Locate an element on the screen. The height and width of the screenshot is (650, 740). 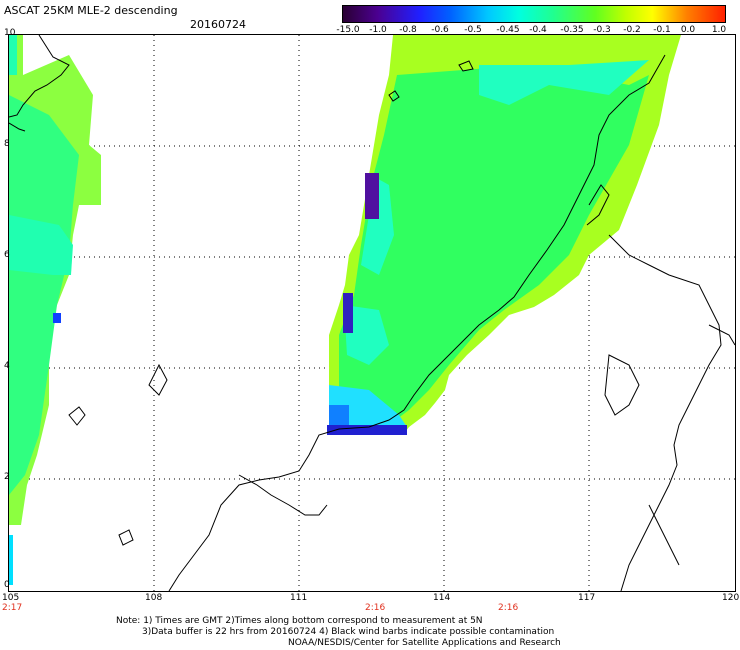
color-scale-label: -1.0 is located at coordinates (378, 30).